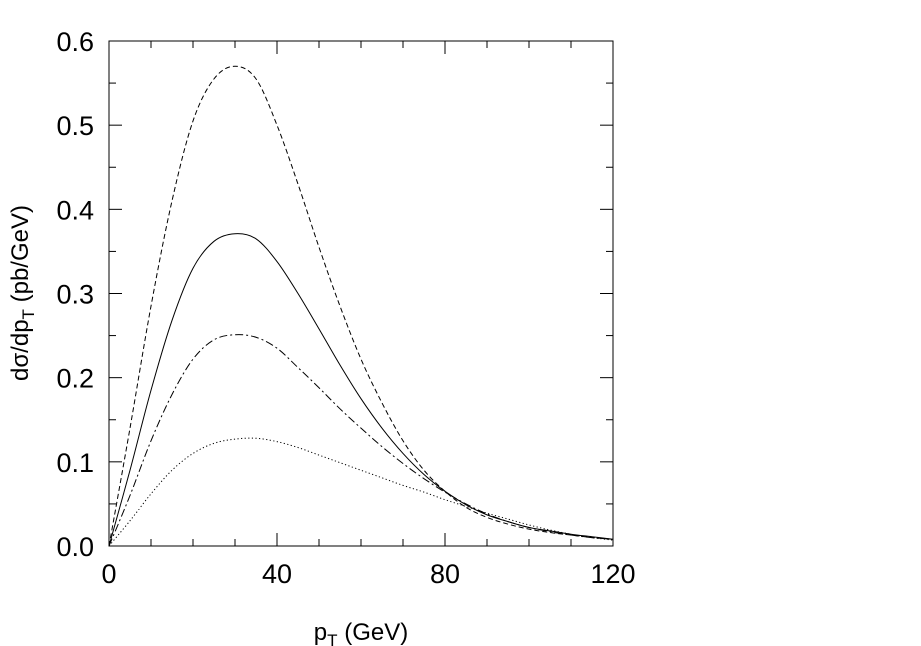 The image size is (921, 646). What do you see at coordinates (75, 463) in the screenshot?
I see `y-tick-label: 0.1` at bounding box center [75, 463].